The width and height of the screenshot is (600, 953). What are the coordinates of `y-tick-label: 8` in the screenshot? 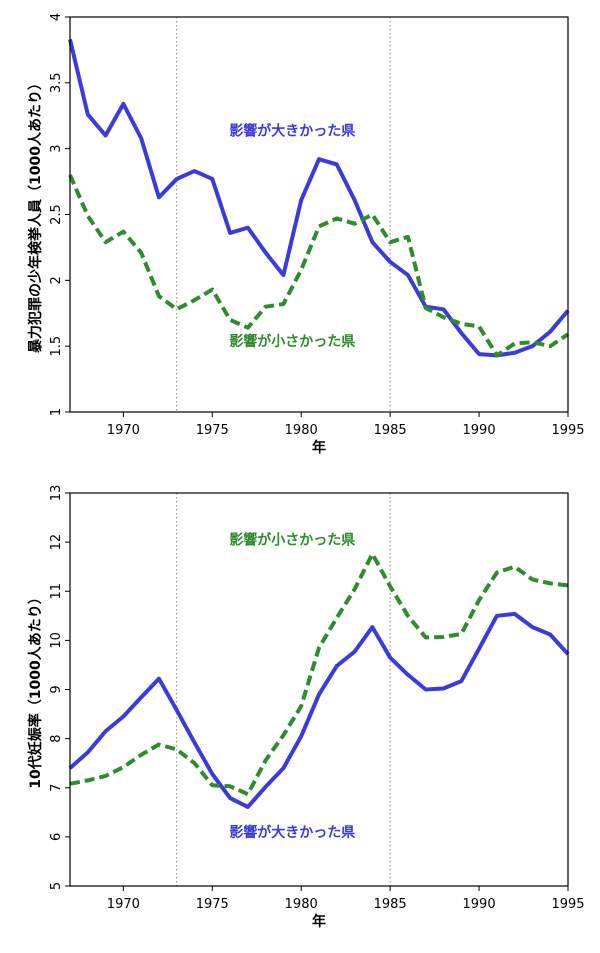 It's located at (56, 738).